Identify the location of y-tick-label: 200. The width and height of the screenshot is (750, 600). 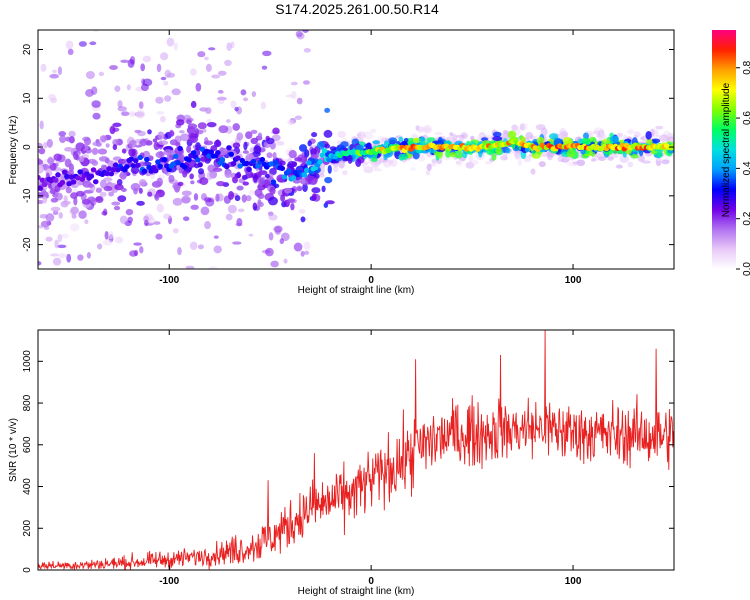
(27, 527).